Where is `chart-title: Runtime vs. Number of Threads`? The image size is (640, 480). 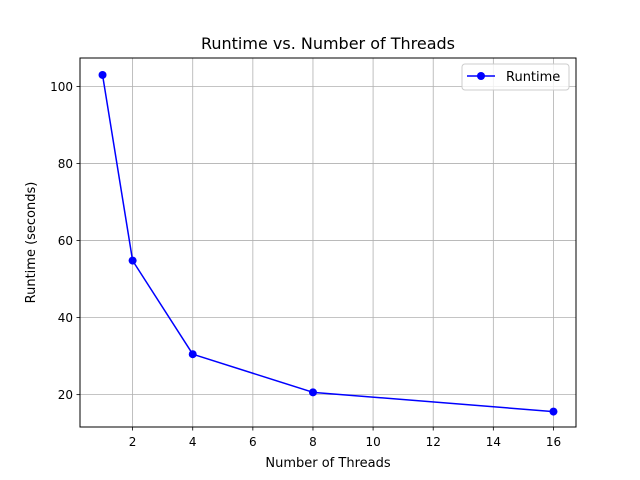
chart-title: Runtime vs. Number of Threads is located at coordinates (328, 43).